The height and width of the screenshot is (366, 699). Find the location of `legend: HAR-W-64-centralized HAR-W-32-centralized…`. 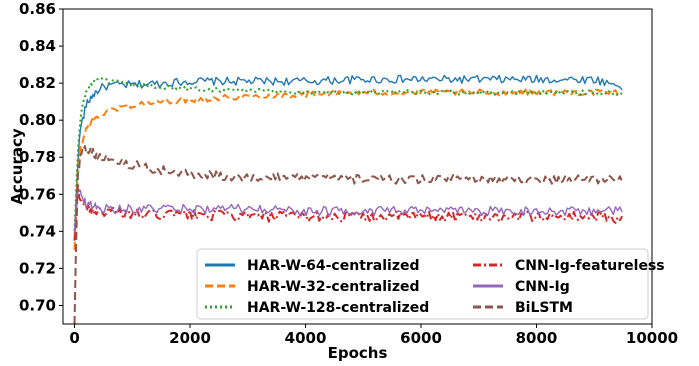

legend: HAR-W-64-centralized HAR-W-32-centralized… is located at coordinates (430, 284).